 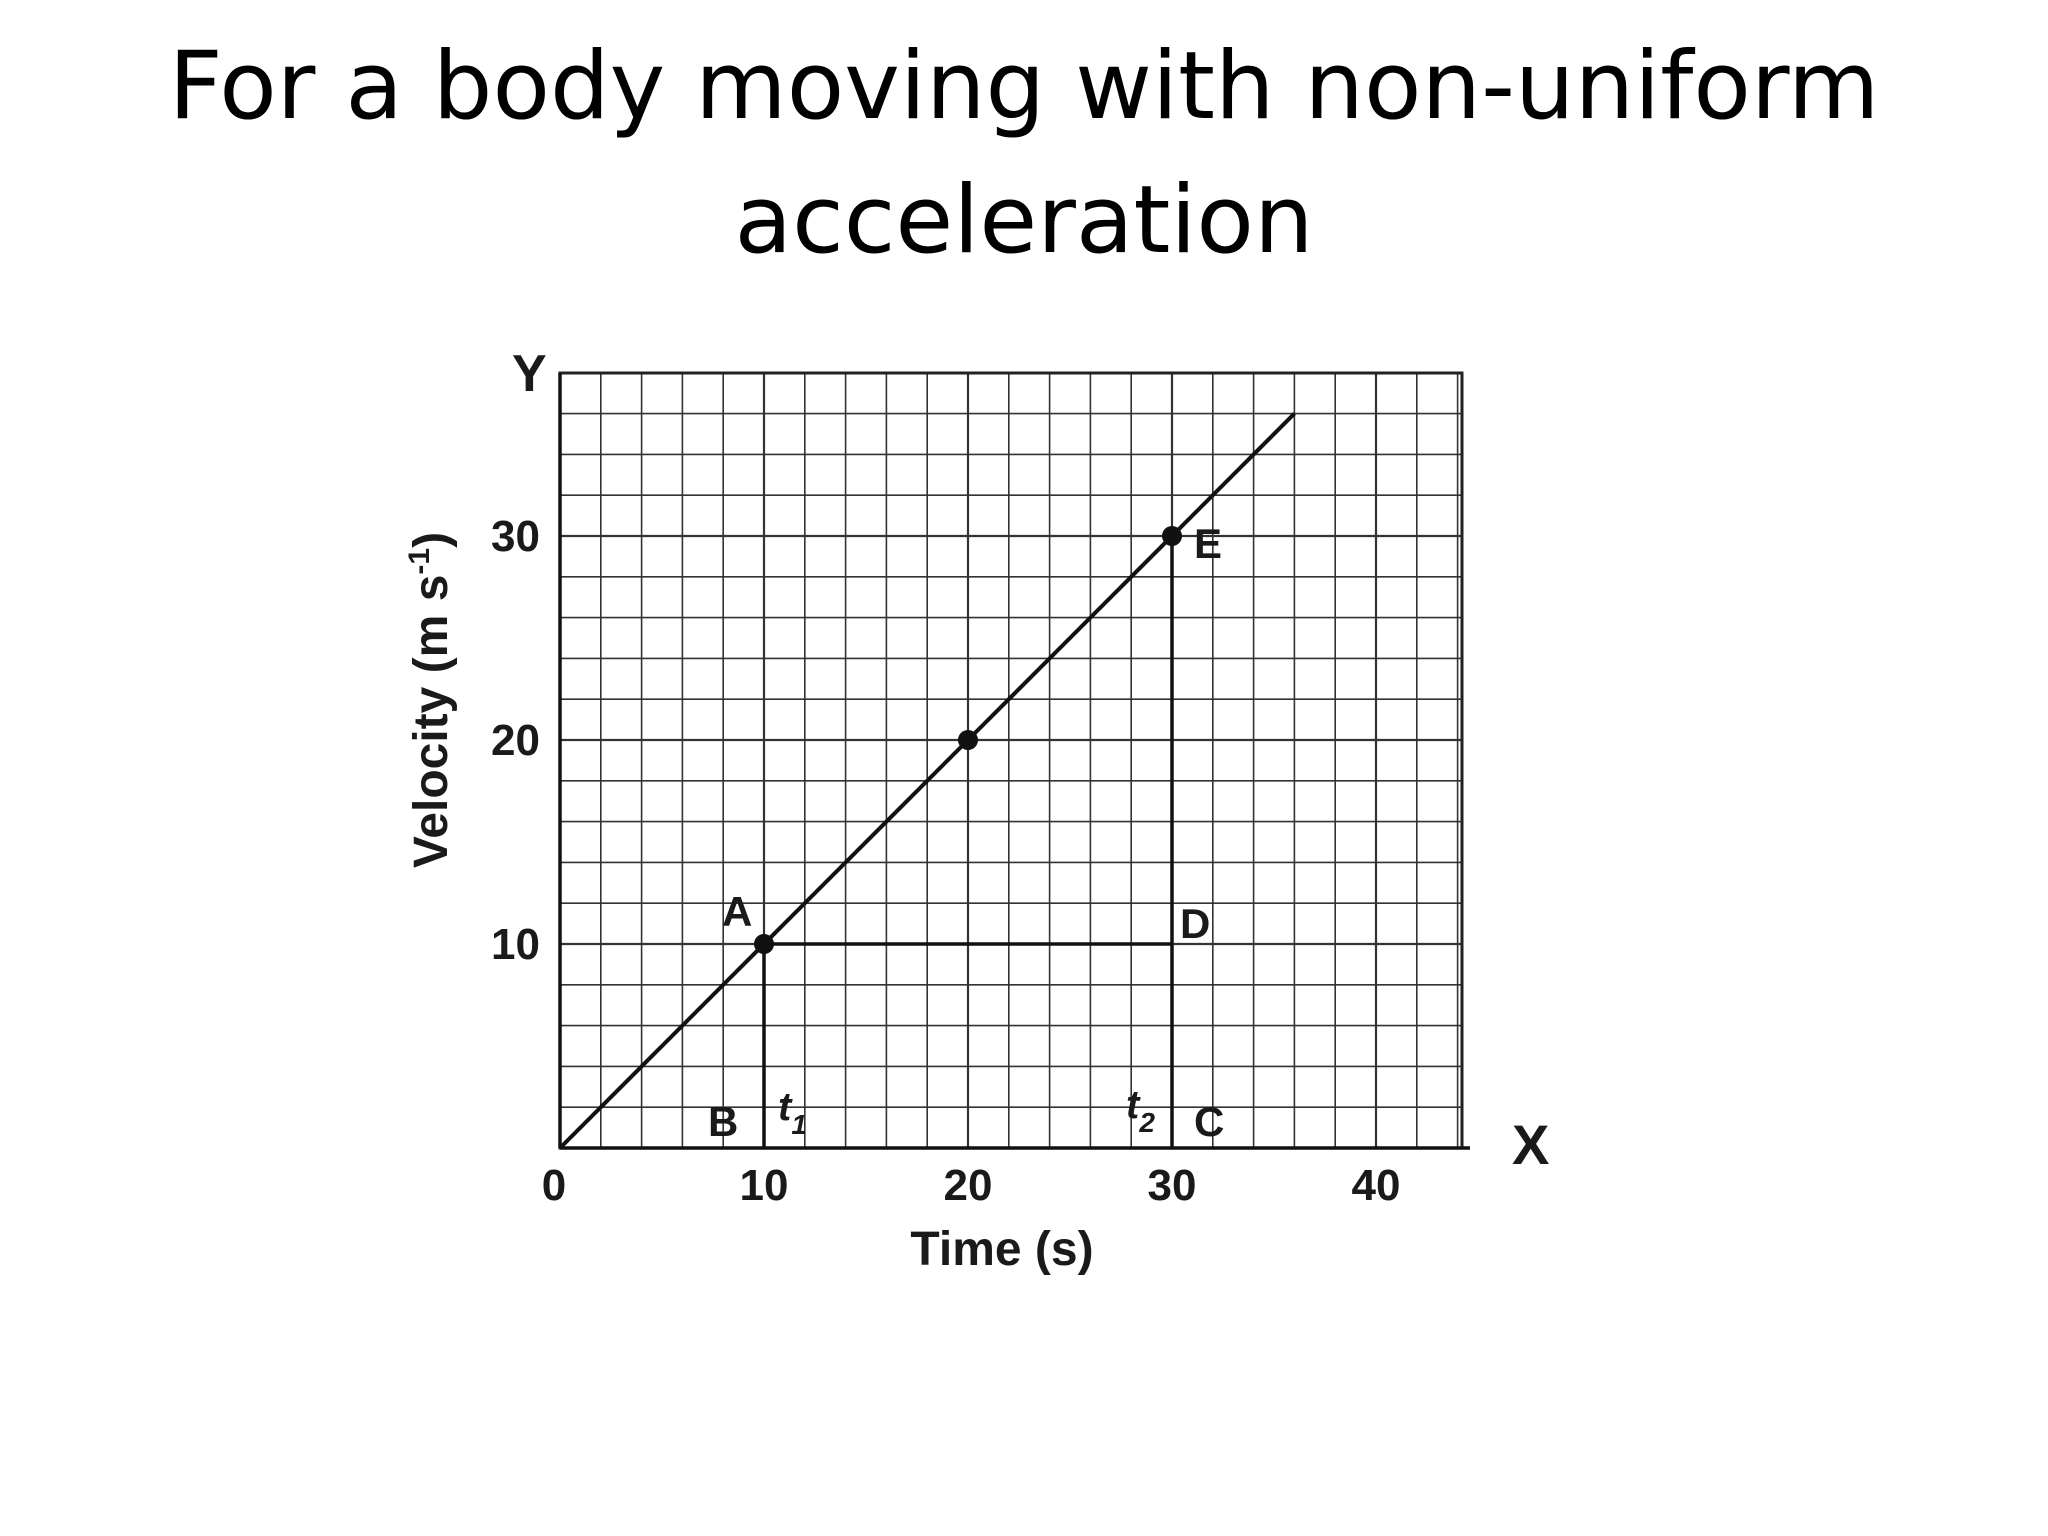 What do you see at coordinates (968, 1185) in the screenshot?
I see `x-tick-label: 20` at bounding box center [968, 1185].